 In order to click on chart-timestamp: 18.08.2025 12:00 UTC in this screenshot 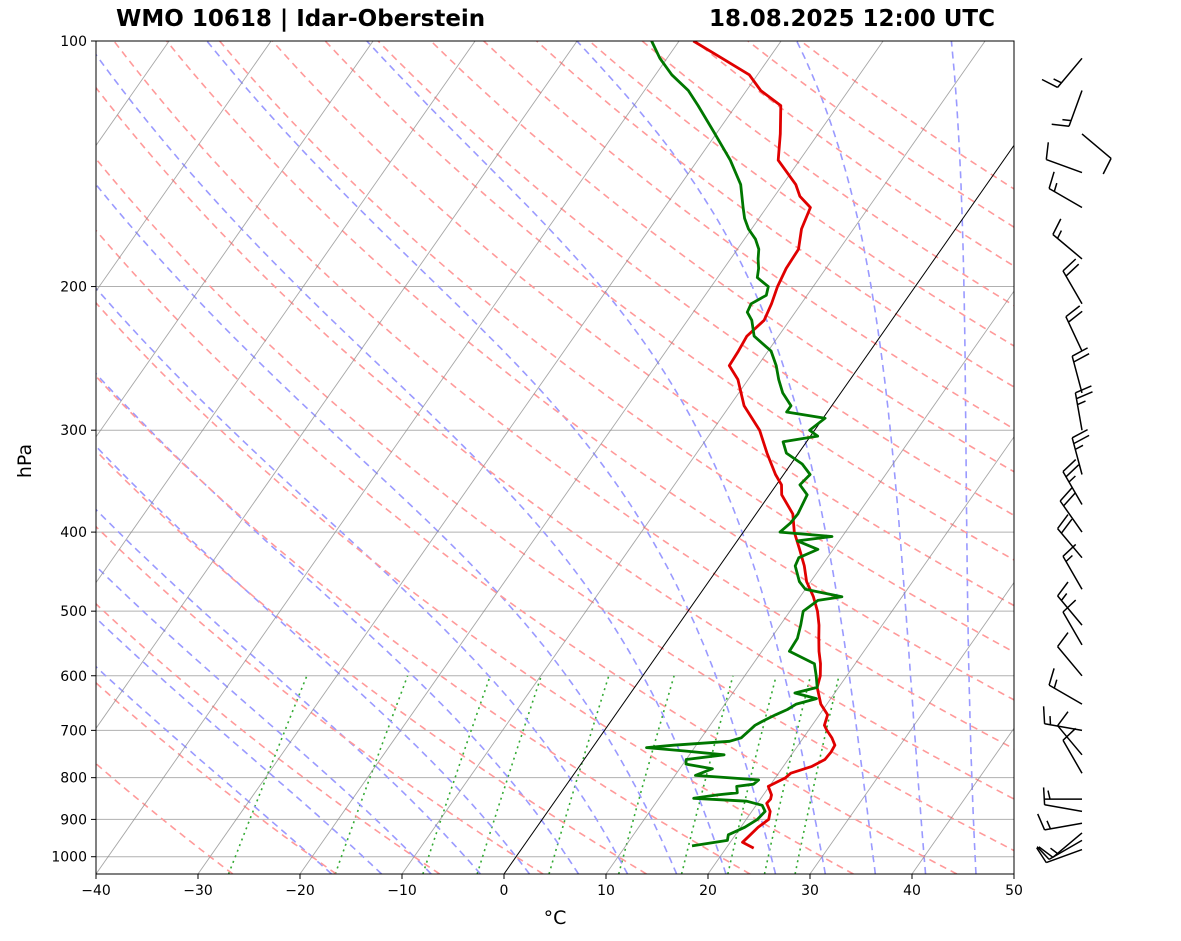, I will do `click(852, 19)`.